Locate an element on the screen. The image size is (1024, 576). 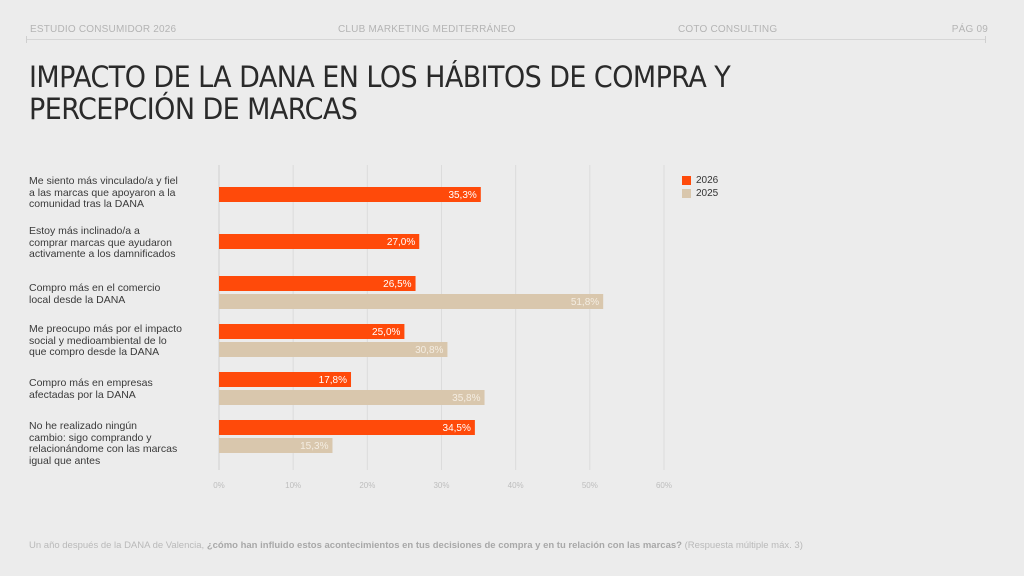
category-label-line: comprar marcas que ayudaron is located at coordinates (100, 242).